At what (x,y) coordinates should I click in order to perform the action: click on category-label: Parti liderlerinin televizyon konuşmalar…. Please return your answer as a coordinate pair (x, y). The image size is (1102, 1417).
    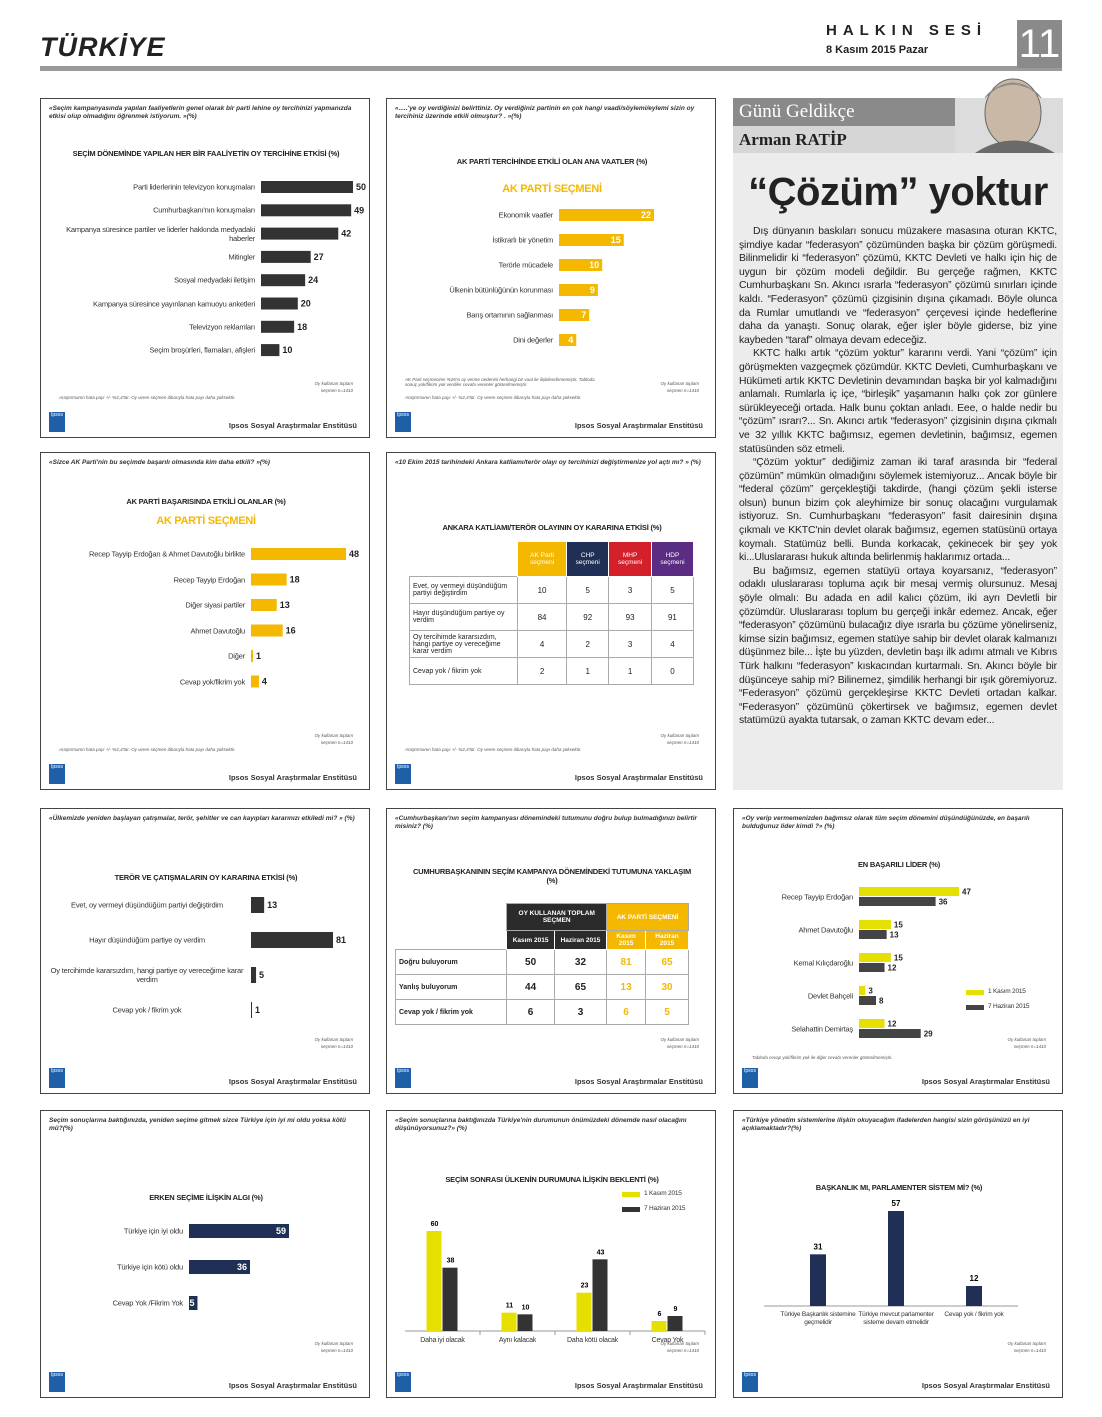
    Looking at the image, I should click on (194, 187).